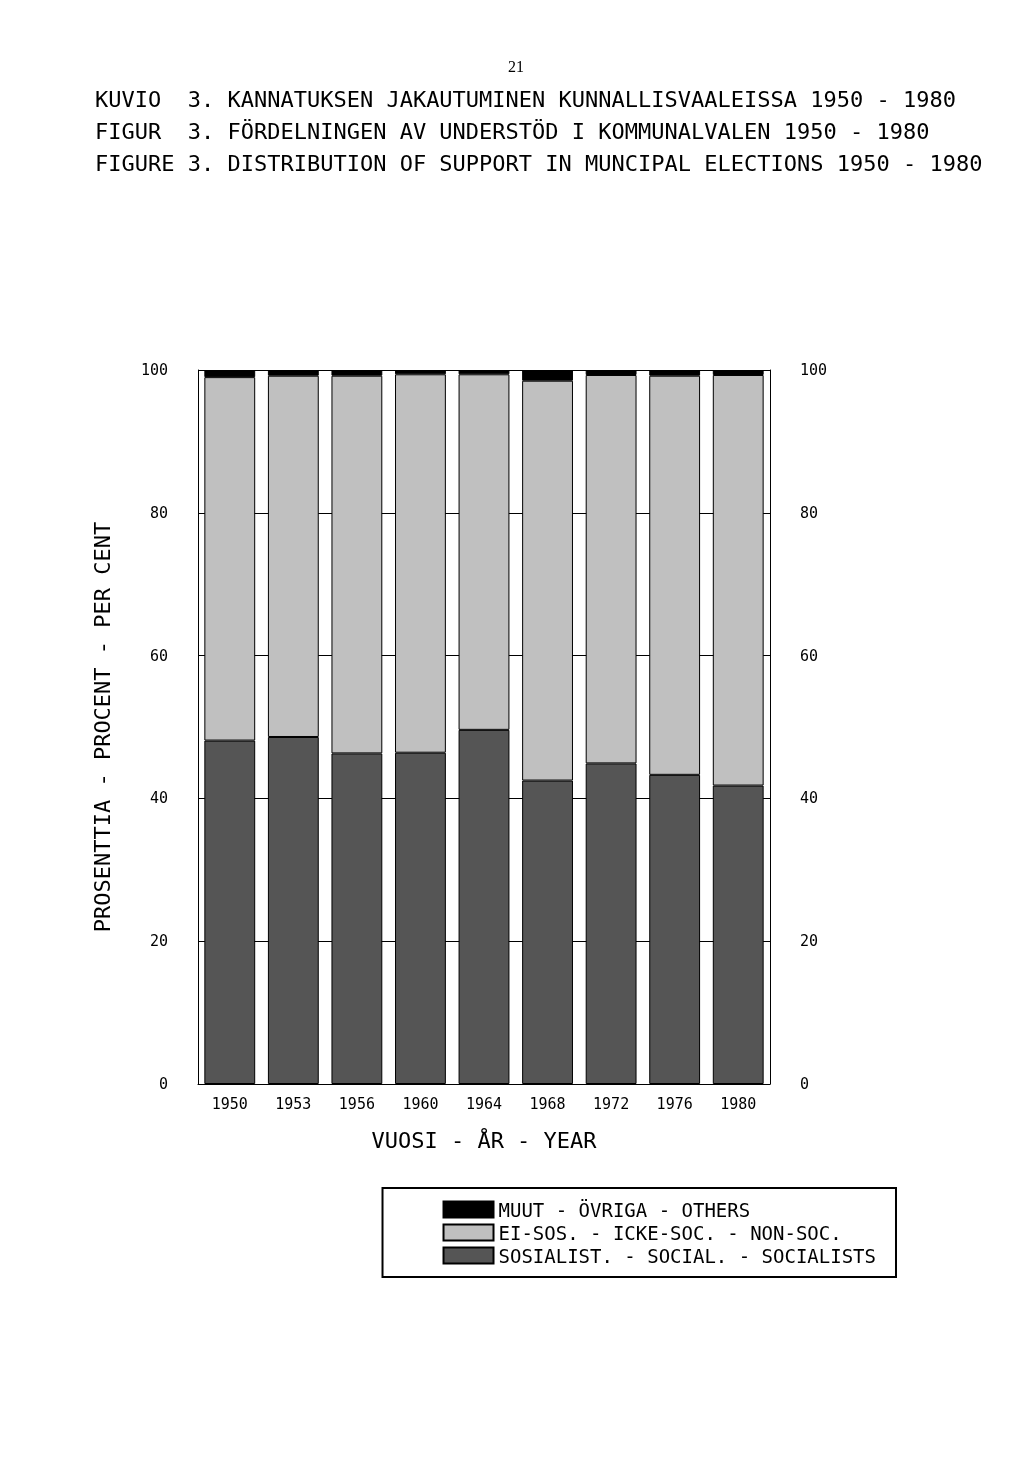  I want to click on x-tick-label: 1956, so click(356, 1103).